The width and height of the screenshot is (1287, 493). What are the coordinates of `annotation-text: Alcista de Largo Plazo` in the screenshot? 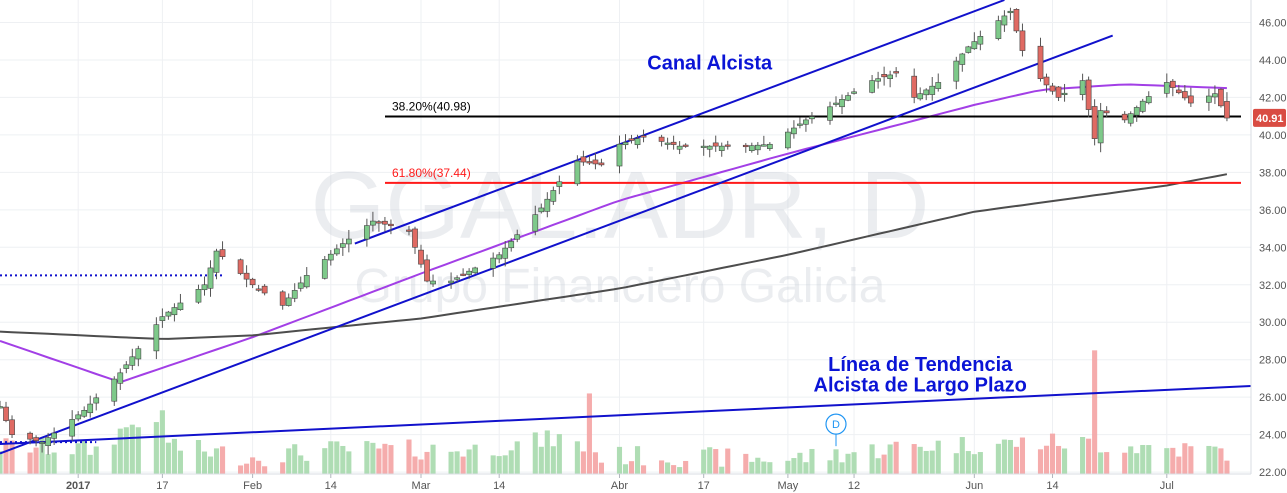 It's located at (920, 386).